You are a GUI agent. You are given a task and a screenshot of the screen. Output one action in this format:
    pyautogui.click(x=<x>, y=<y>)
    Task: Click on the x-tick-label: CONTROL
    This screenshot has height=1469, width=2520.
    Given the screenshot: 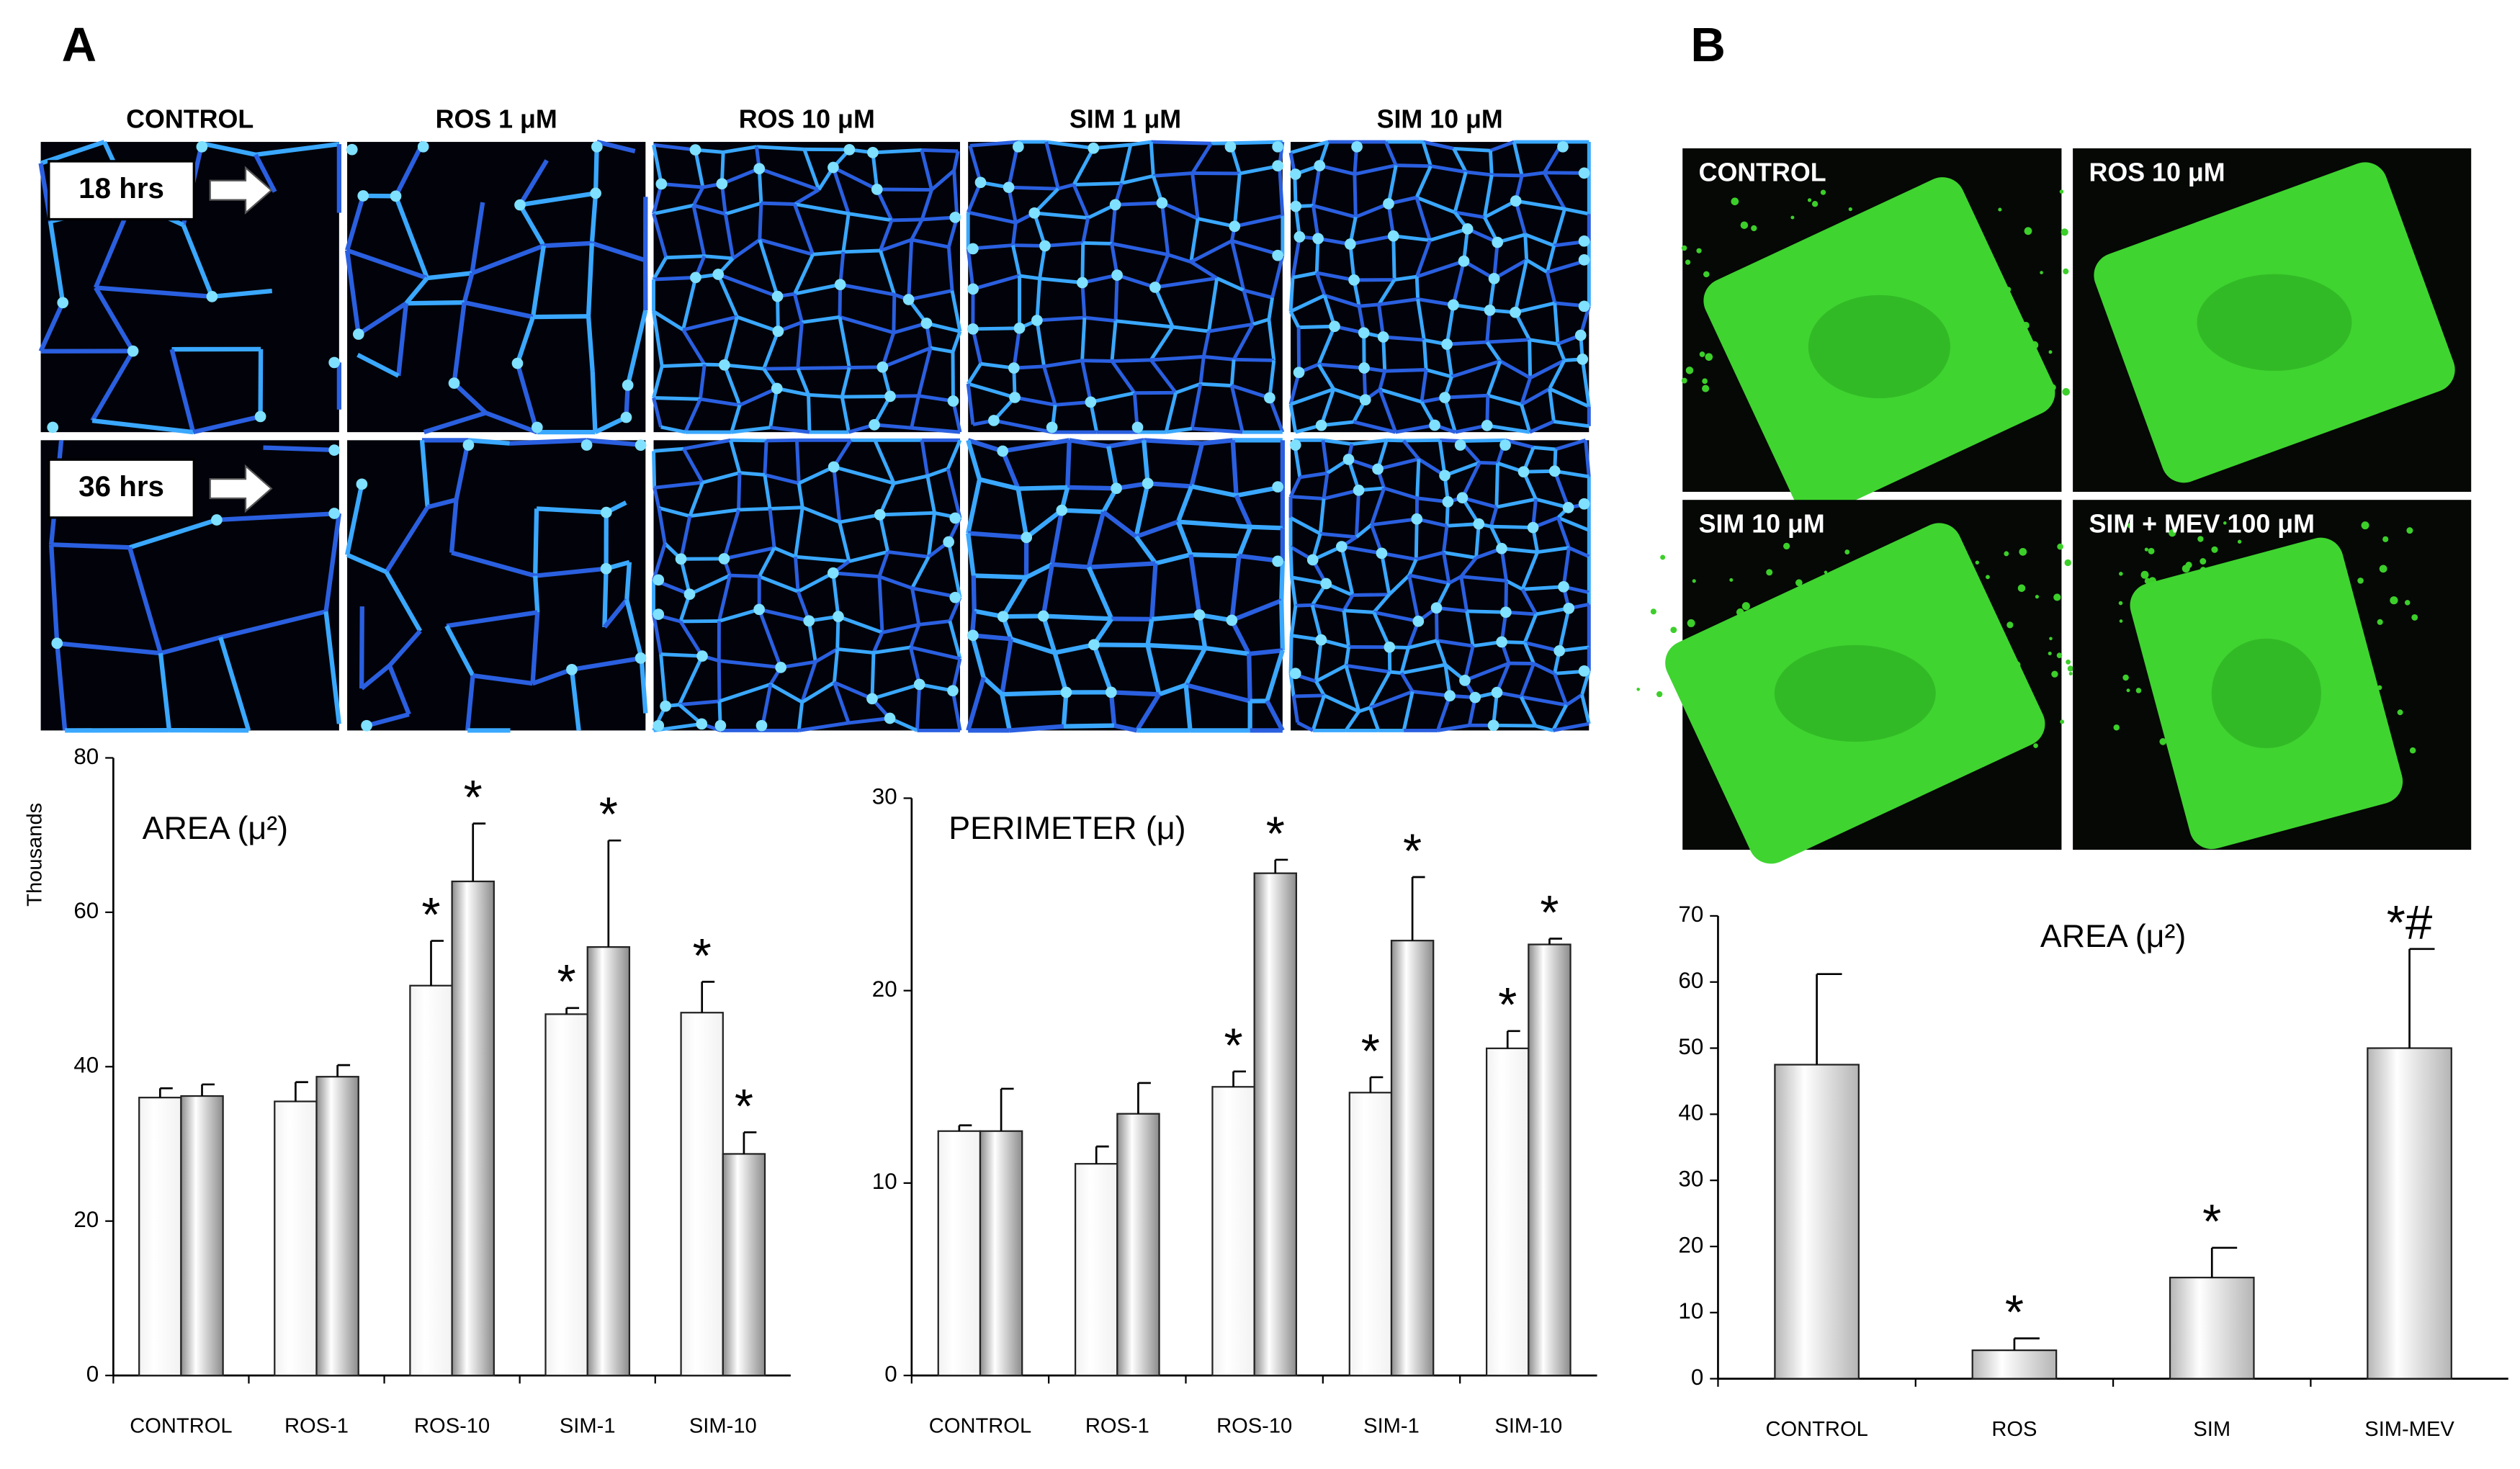 What is the action you would take?
    pyautogui.click(x=1816, y=1429)
    